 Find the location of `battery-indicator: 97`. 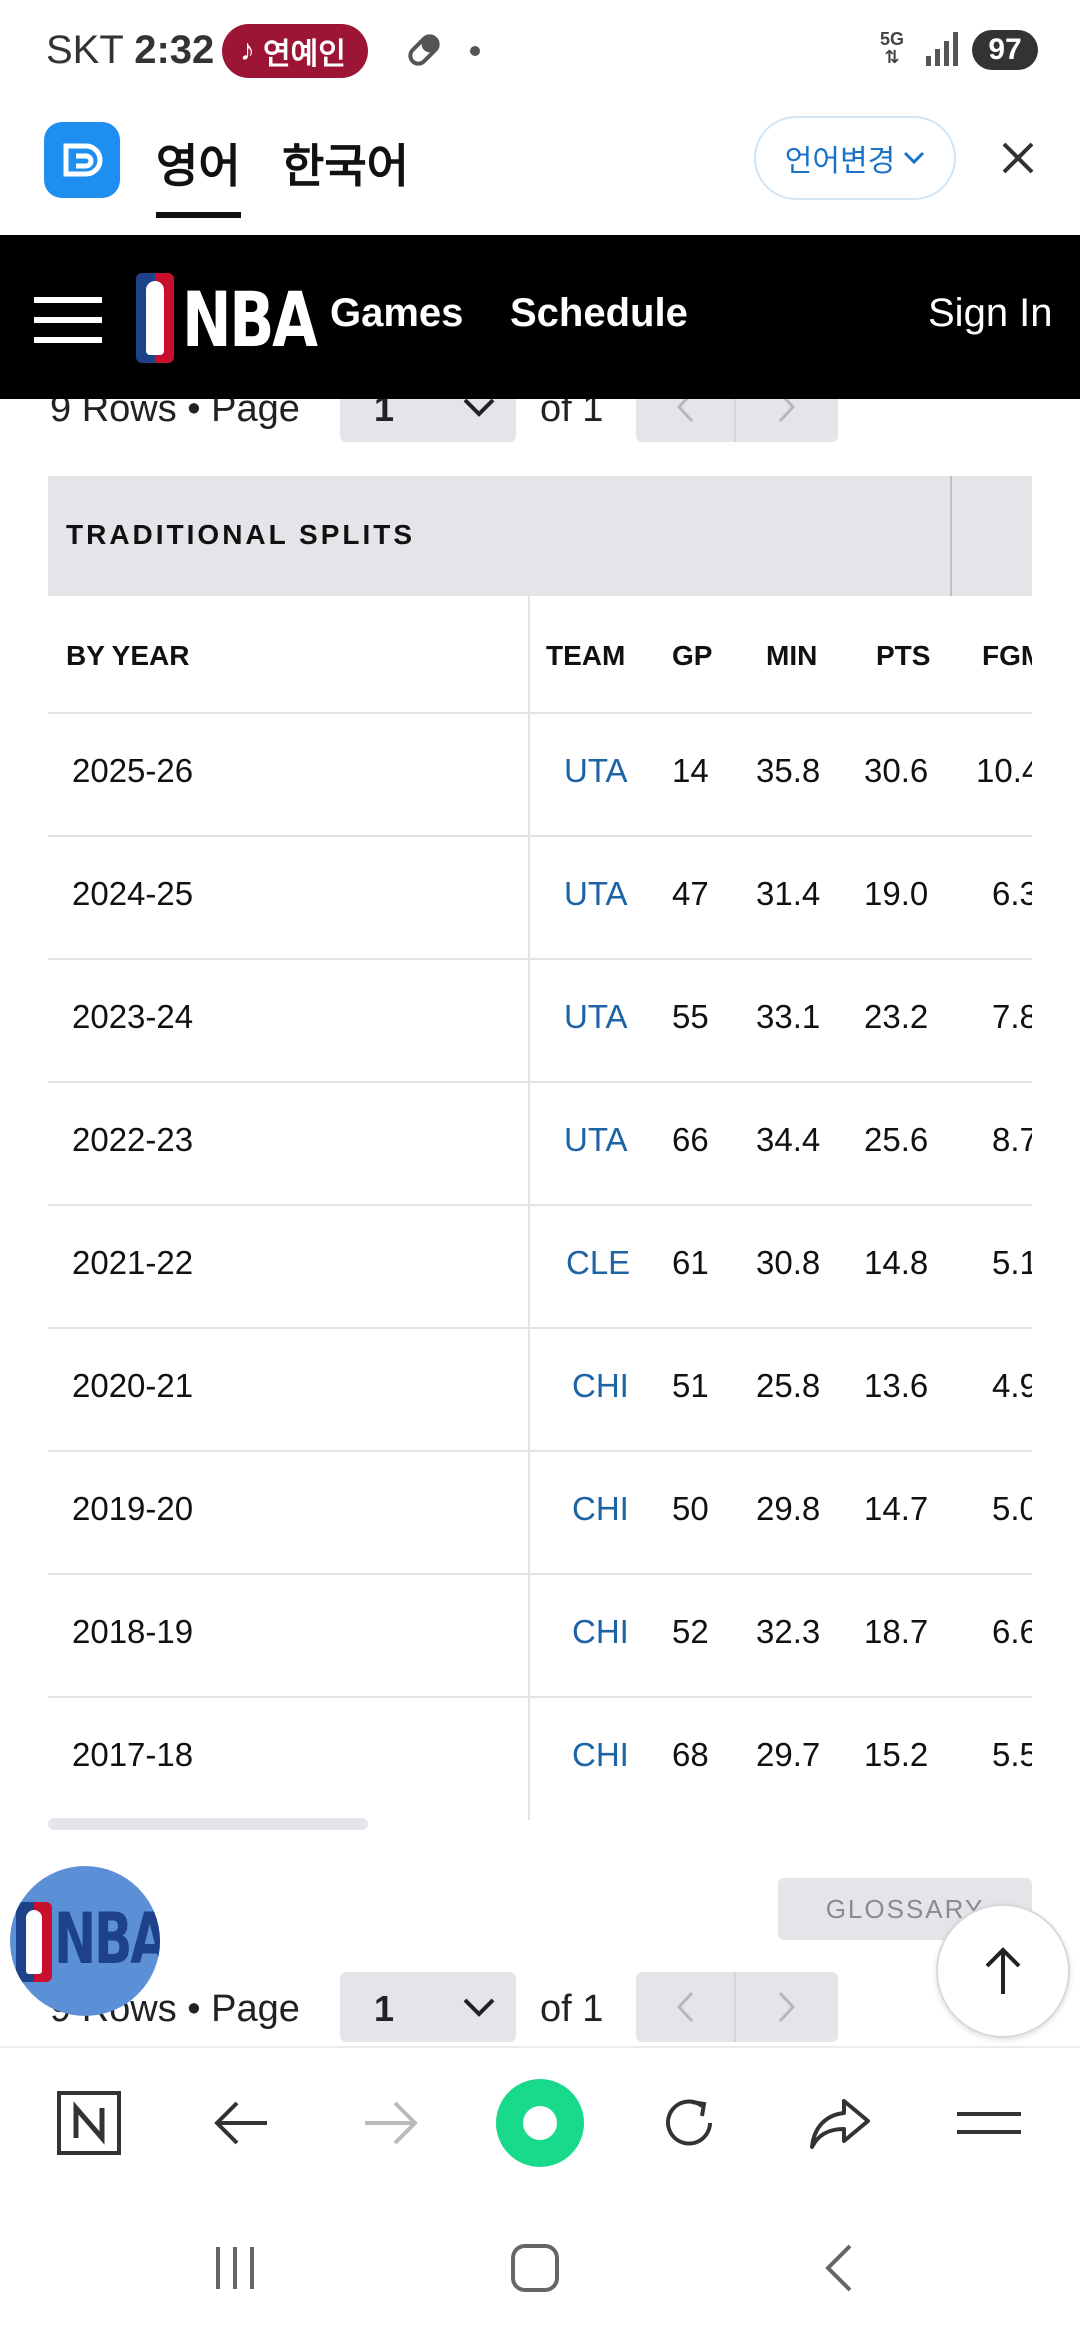

battery-indicator: 97 is located at coordinates (1005, 50).